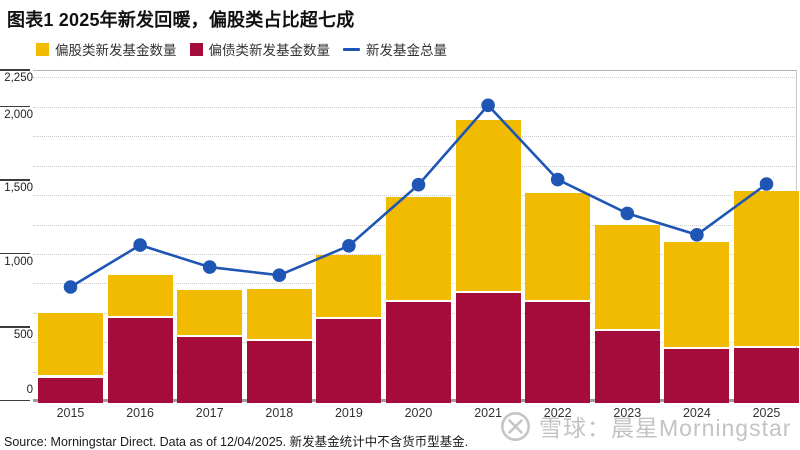 This screenshot has width=800, height=450. I want to click on y-tick-2000, so click(15, 106).